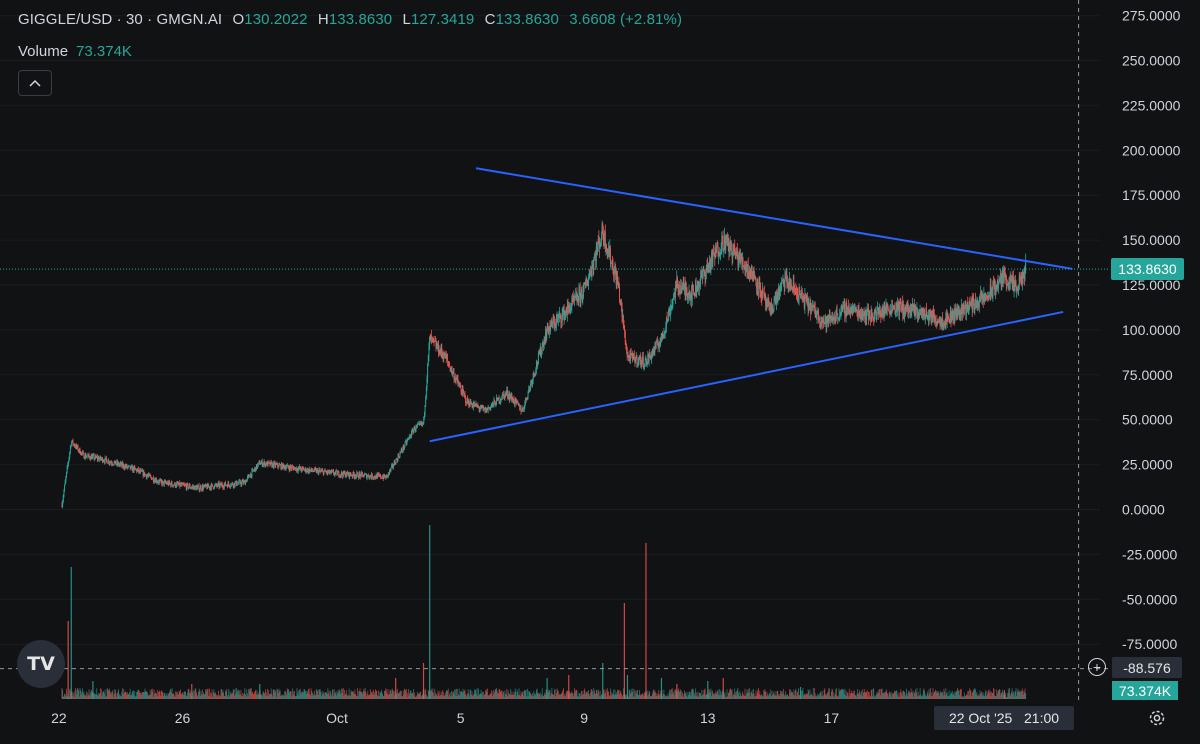 The width and height of the screenshot is (1200, 744). What do you see at coordinates (120, 19) in the screenshot?
I see `symbol-title: GIGGLE/USD · 30 · GMGN.AI` at bounding box center [120, 19].